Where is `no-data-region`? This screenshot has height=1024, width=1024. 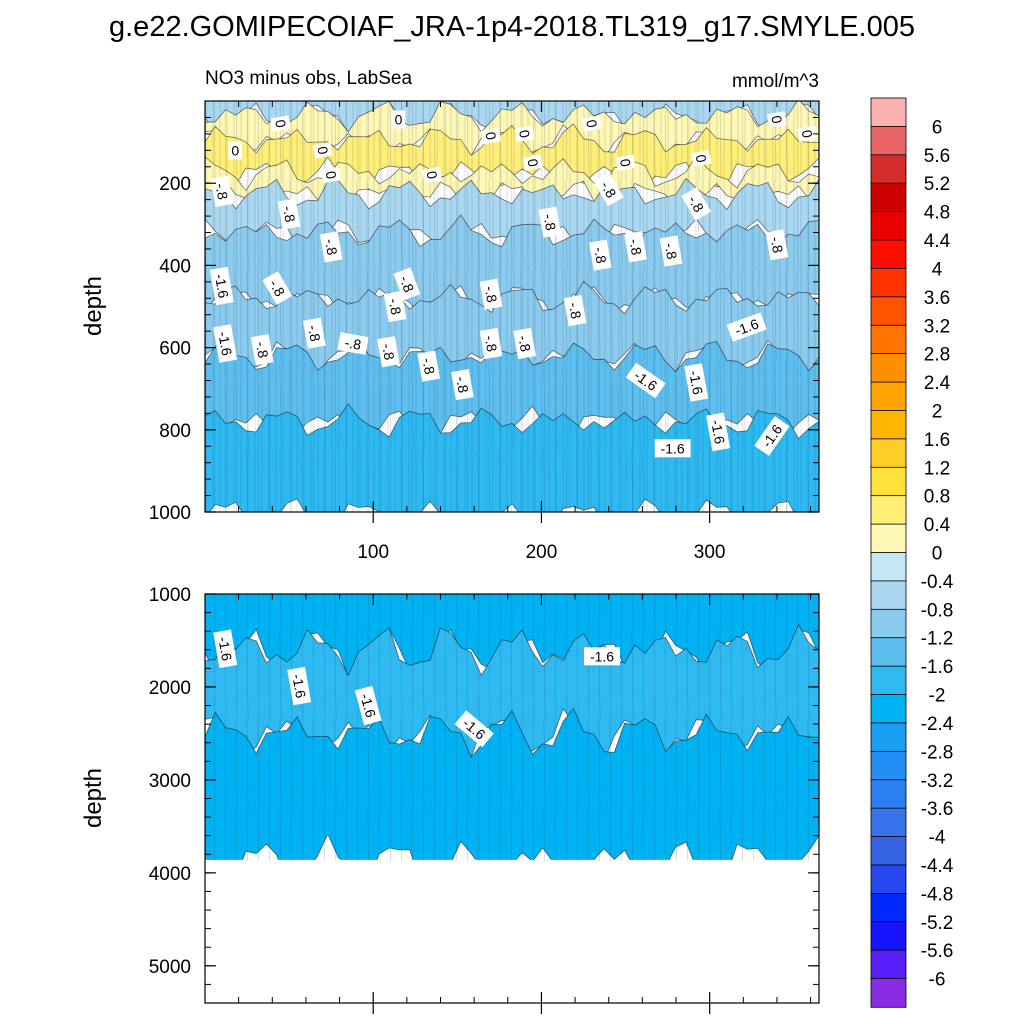 no-data-region is located at coordinates (512, 860).